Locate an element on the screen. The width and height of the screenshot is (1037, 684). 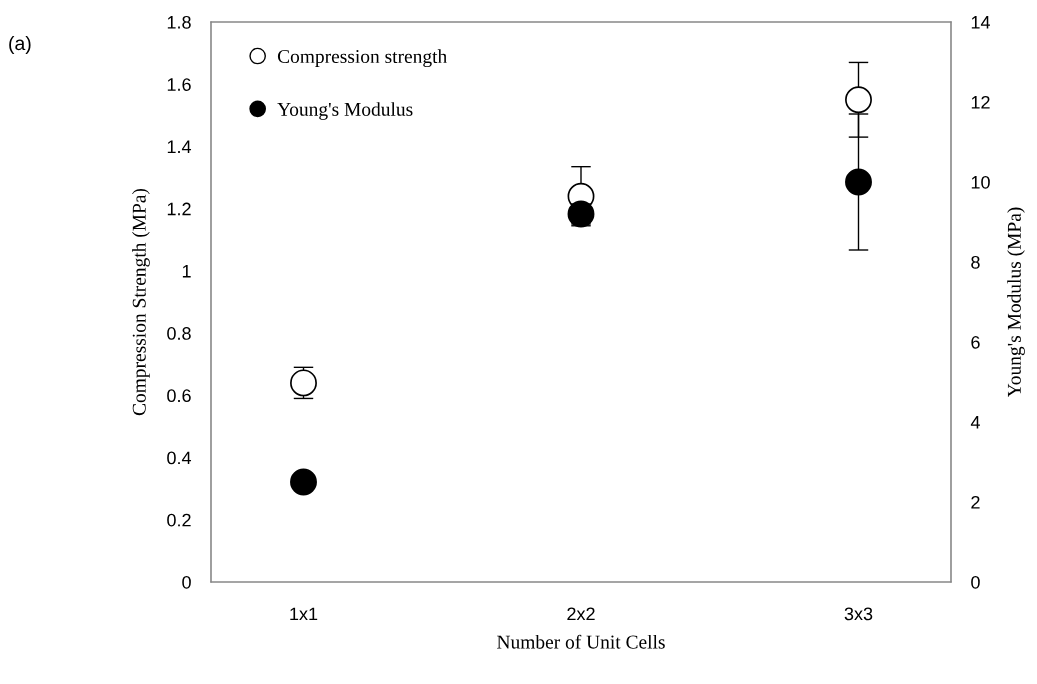
y-tick-label: 0.8 is located at coordinates (179, 333).